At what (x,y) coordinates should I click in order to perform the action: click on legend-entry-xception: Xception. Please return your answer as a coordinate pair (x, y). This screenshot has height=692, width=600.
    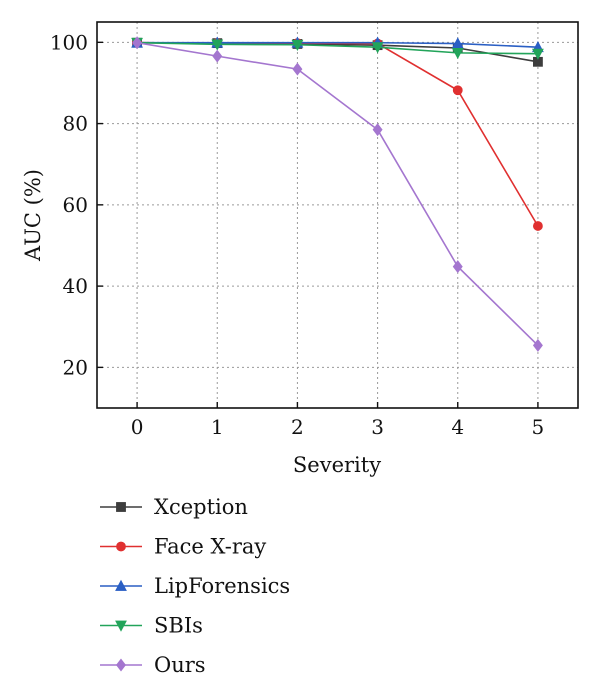
    Looking at the image, I should click on (174, 507).